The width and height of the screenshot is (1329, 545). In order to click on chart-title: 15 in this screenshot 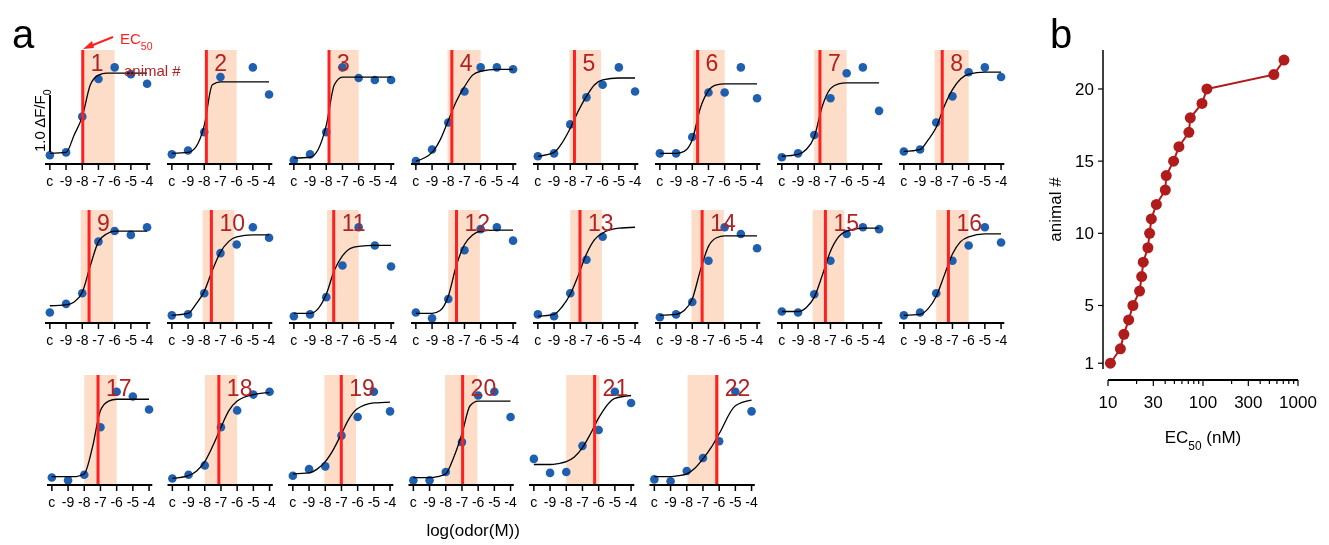, I will do `click(846, 223)`.